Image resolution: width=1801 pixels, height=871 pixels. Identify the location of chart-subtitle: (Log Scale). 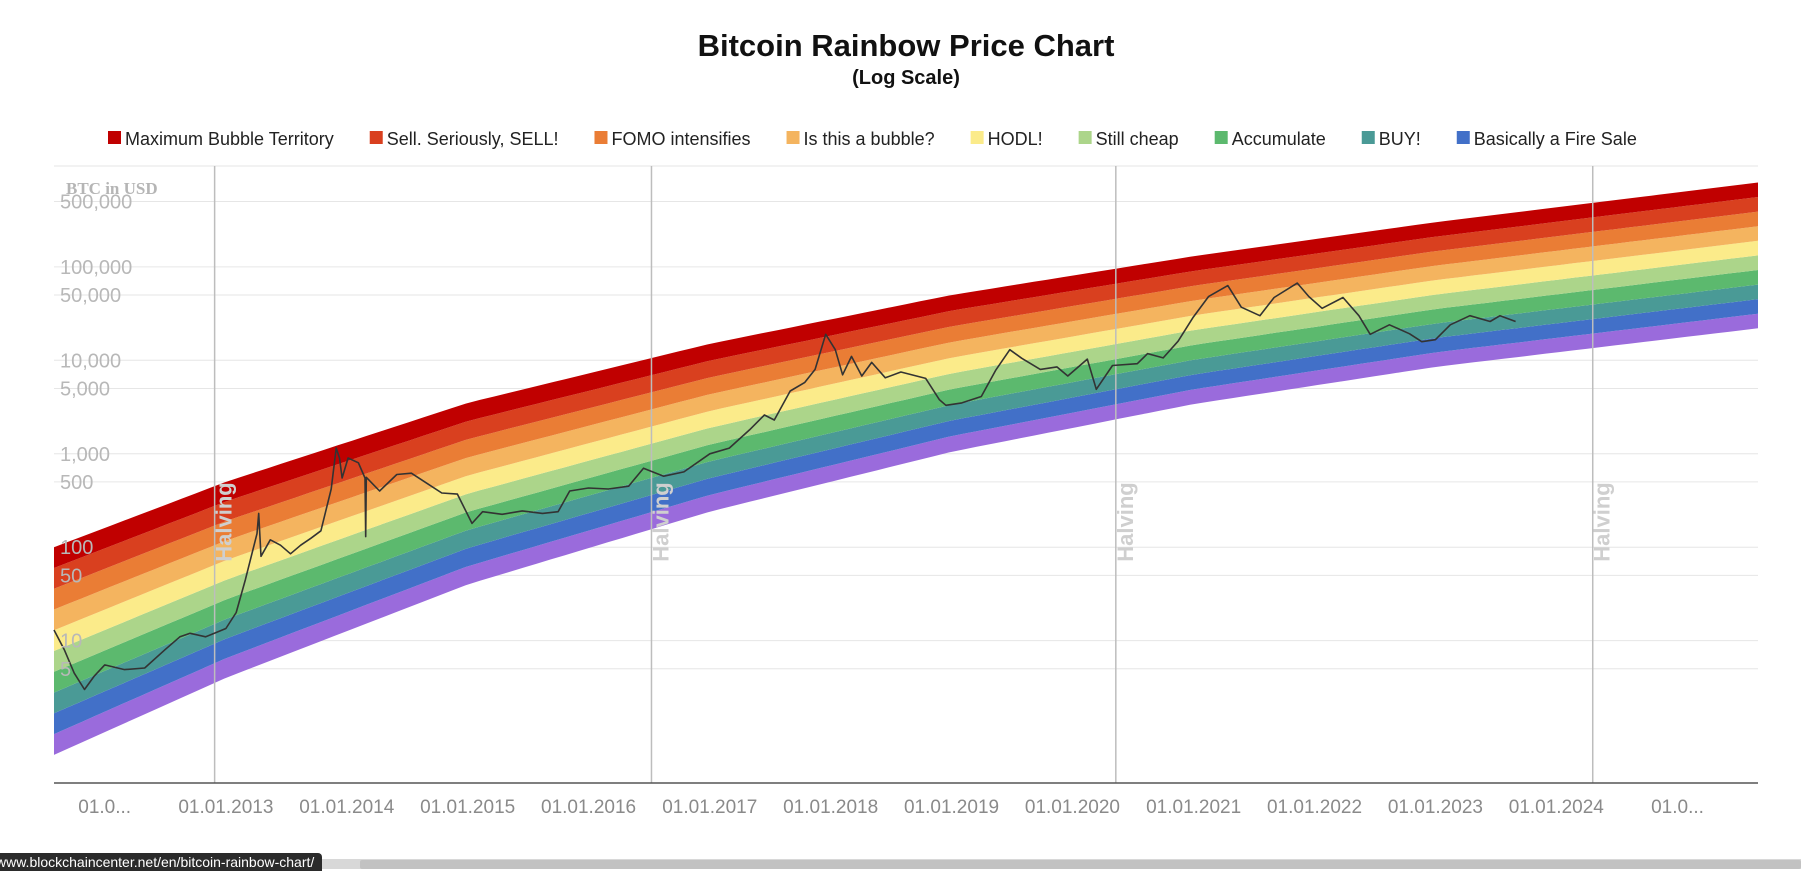
(906, 78).